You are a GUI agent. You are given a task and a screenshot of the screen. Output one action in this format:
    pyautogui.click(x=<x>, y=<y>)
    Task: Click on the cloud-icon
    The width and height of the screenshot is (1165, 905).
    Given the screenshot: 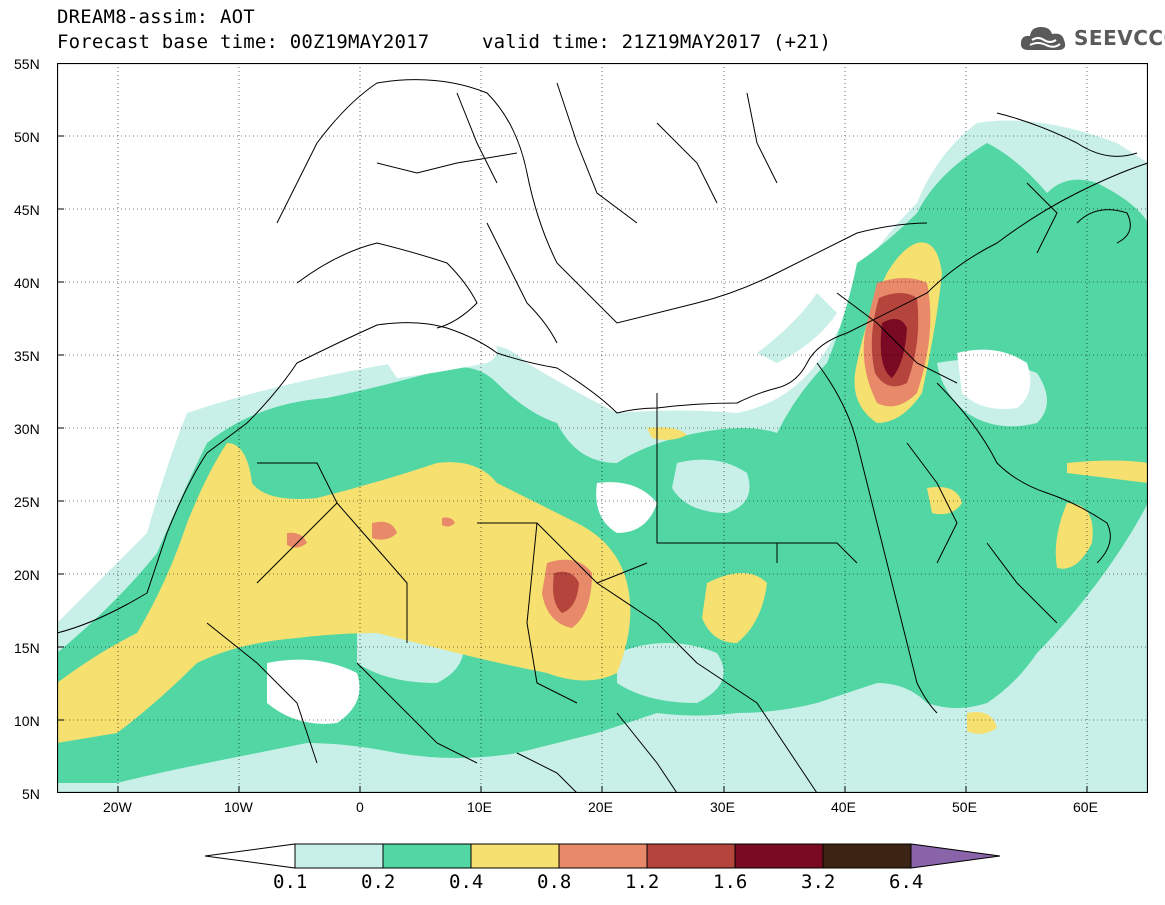 What is the action you would take?
    pyautogui.click(x=1043, y=38)
    